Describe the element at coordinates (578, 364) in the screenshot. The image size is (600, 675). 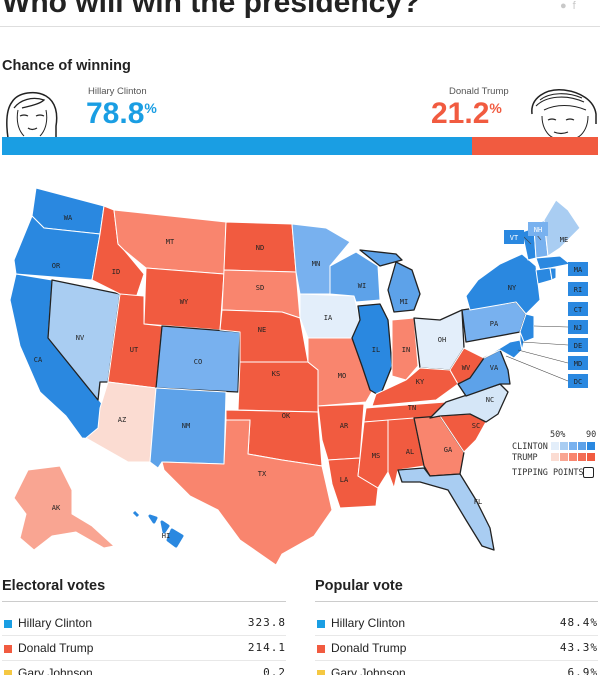
I see `label-md: MD` at that location.